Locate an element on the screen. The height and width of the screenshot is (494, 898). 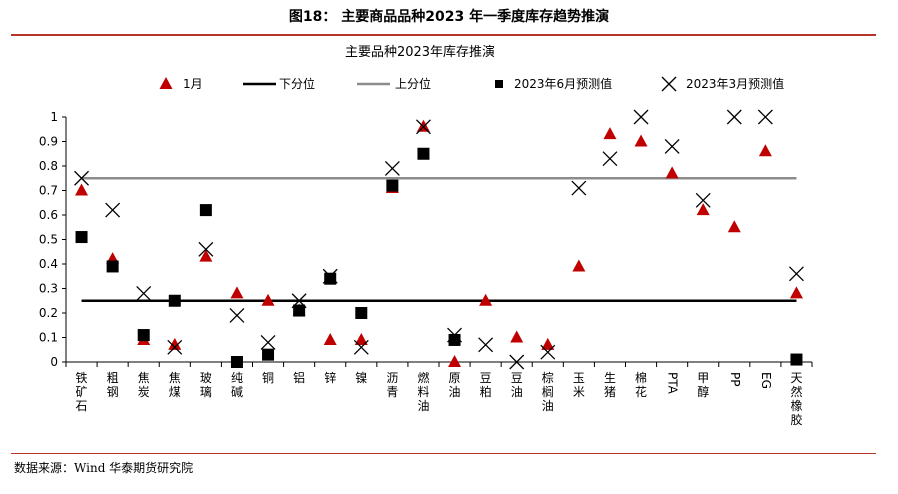
x-tick-label: EG is located at coordinates (766, 380).